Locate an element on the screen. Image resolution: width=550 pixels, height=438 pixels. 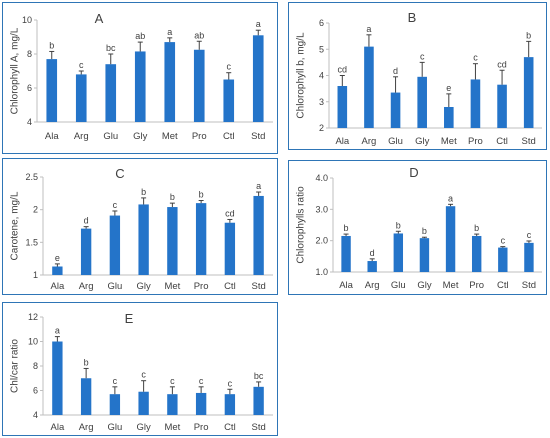
chart-title: D is located at coordinates (413, 172).